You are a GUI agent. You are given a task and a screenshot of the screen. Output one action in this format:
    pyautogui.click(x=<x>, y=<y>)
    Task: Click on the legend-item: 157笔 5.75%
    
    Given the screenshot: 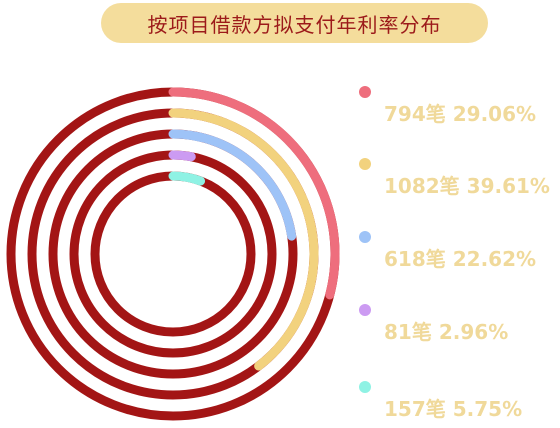 What is the action you would take?
    pyautogui.click(x=457, y=400)
    